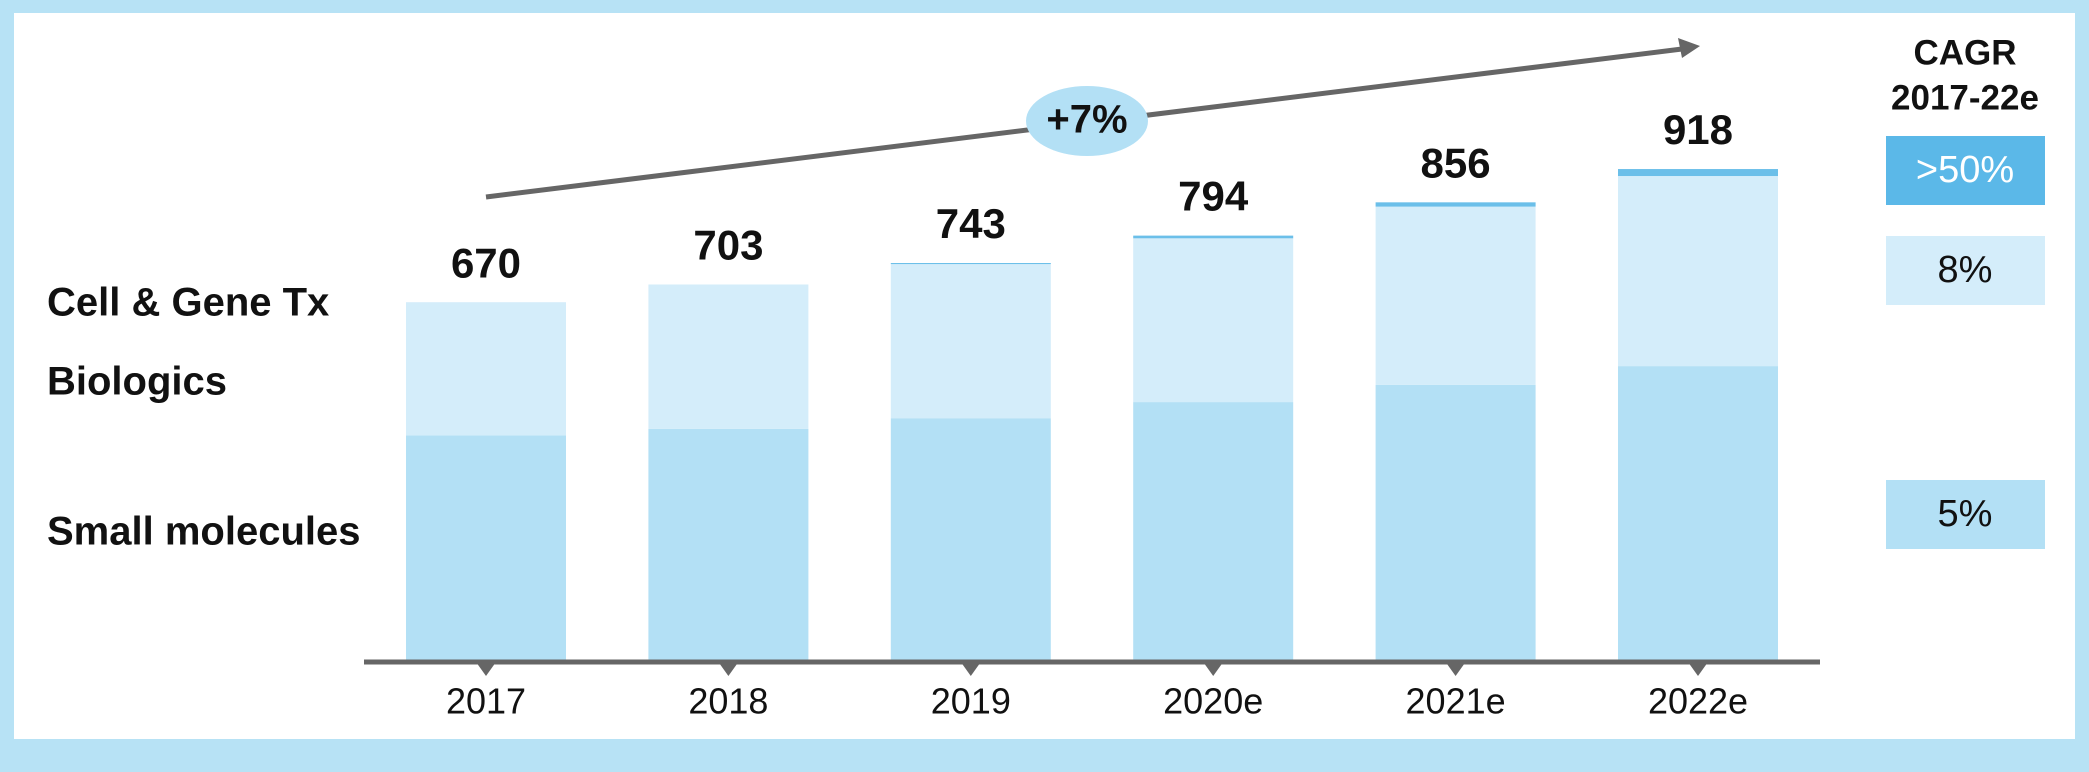  Describe the element at coordinates (1213, 701) in the screenshot. I see `x-tick-label: 2020e` at that location.